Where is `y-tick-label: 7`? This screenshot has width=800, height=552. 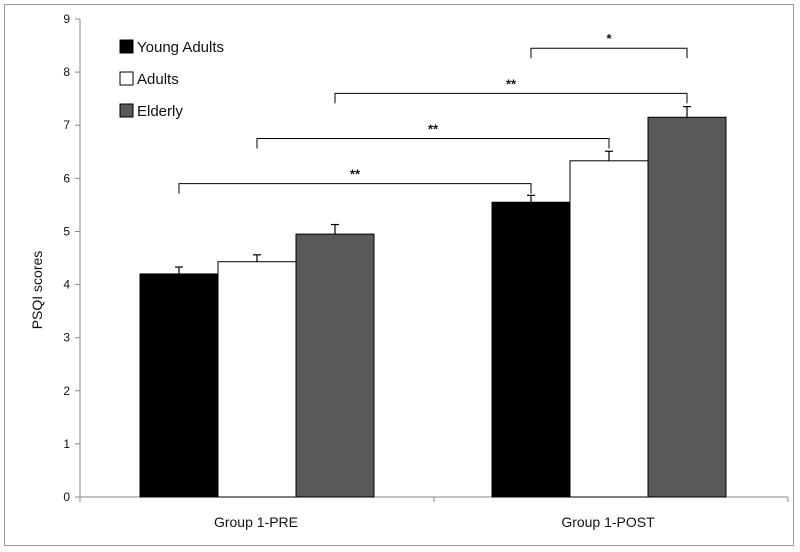 y-tick-label: 7 is located at coordinates (66, 125).